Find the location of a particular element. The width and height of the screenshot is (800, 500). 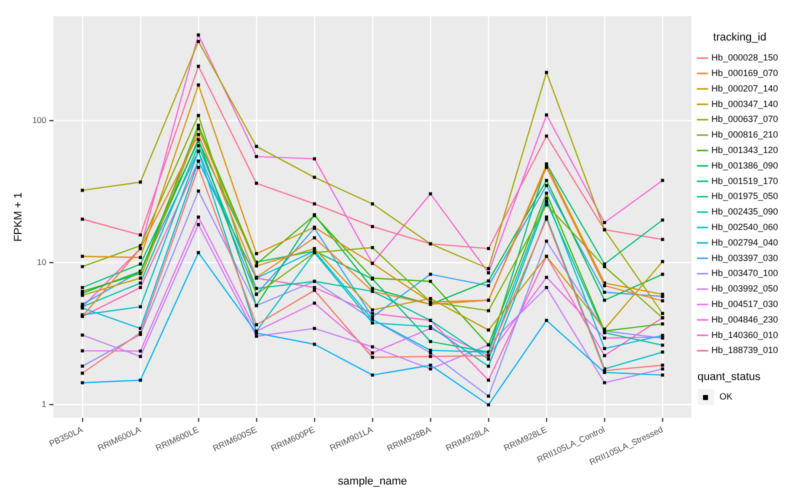

legend-label: Hb_140360_010 is located at coordinates (744, 335).